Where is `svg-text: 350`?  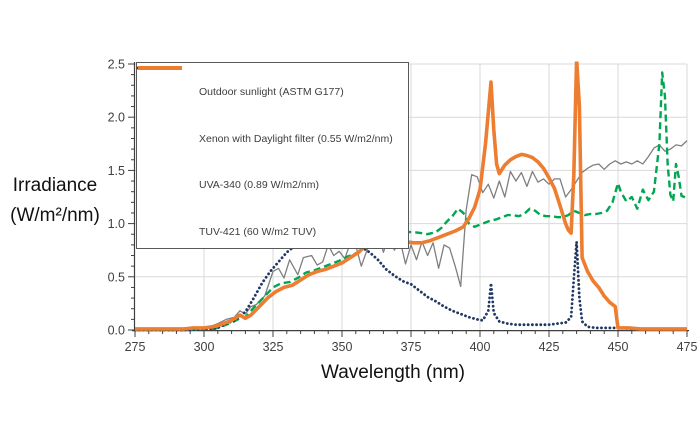 svg-text: 350 is located at coordinates (342, 347).